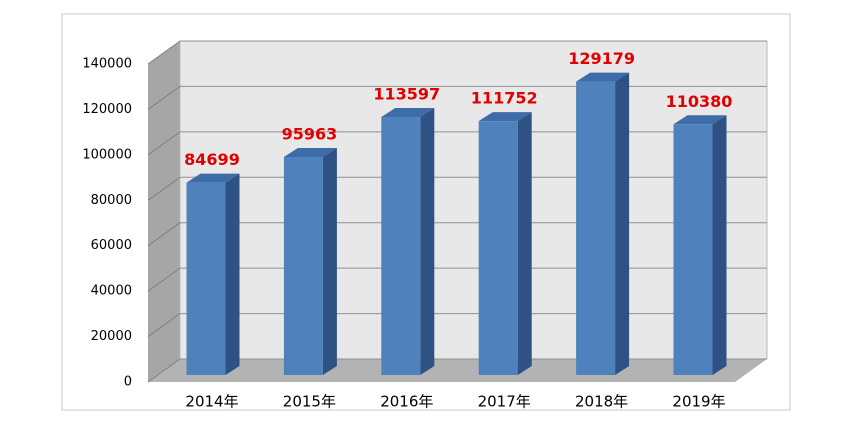 This screenshot has width=852, height=424. Describe the element at coordinates (107, 154) in the screenshot. I see `y-tick-label: 100000` at that location.